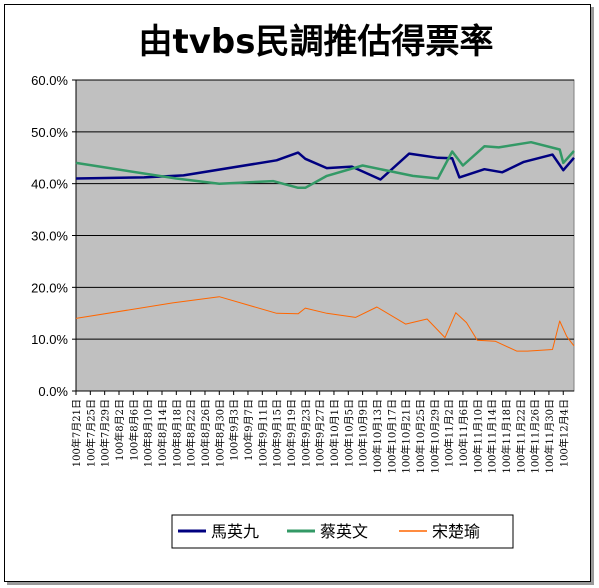  What do you see at coordinates (563, 433) in the screenshot?
I see `x-tick-label: 100年12月4日` at bounding box center [563, 433].